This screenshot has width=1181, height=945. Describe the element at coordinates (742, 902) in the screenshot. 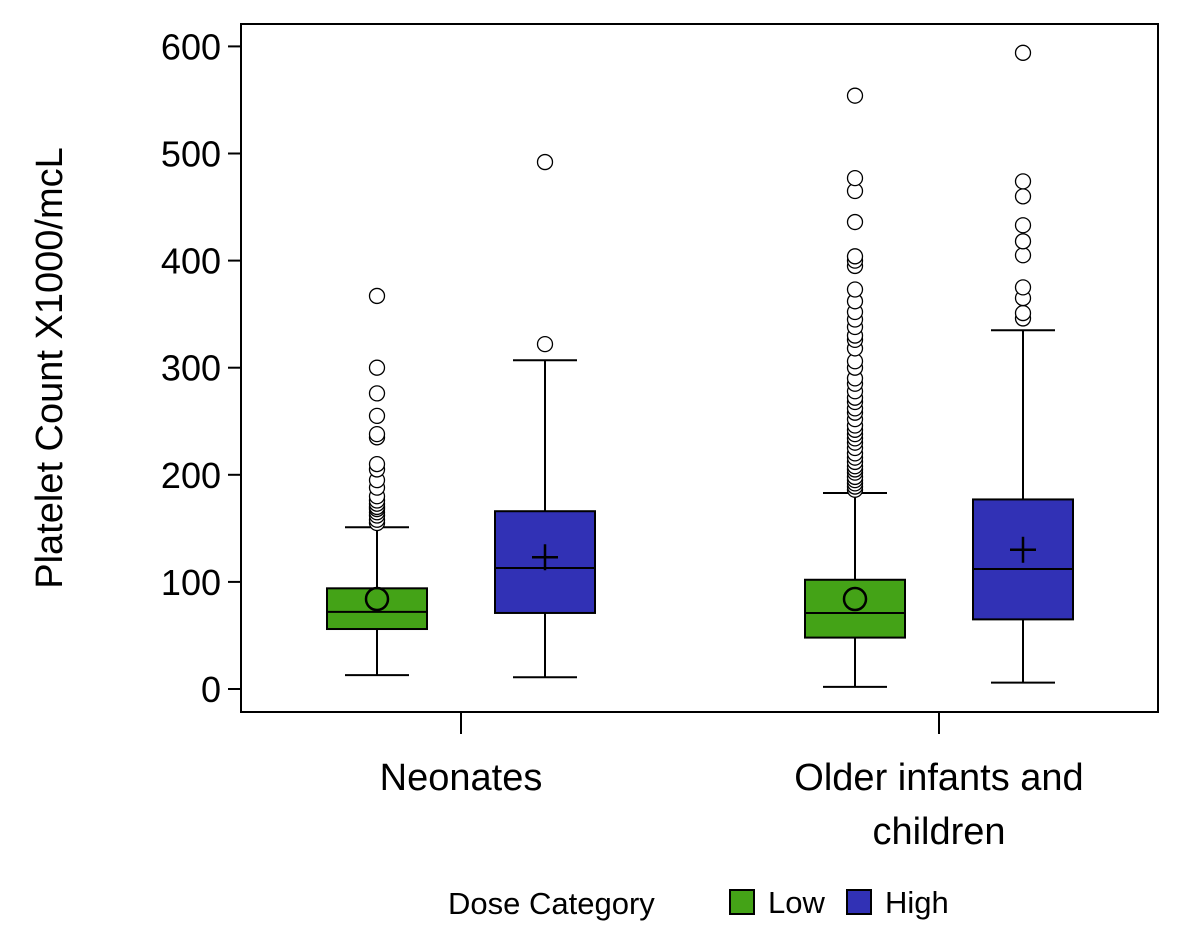

I see `legend-swatch-low` at that location.